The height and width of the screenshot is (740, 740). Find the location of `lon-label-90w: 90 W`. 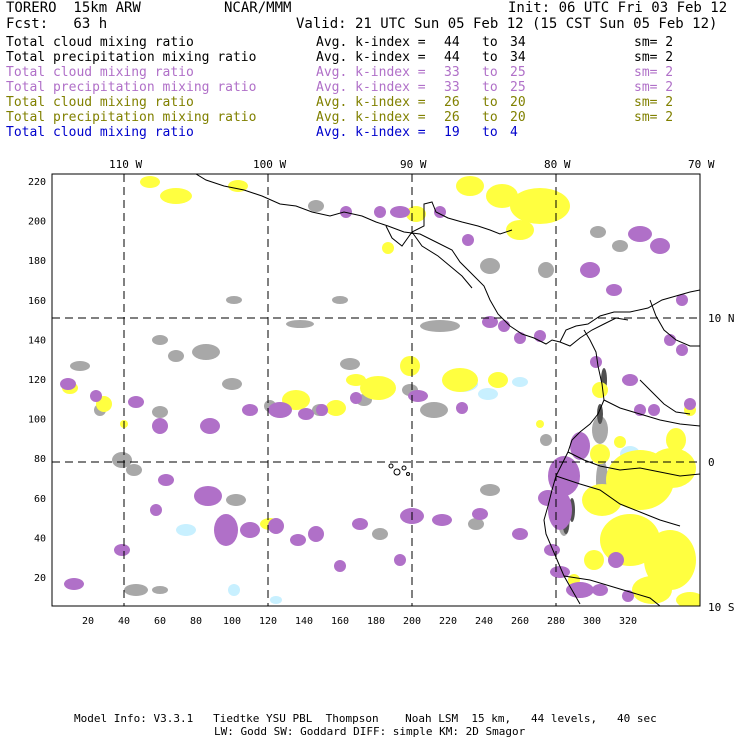

lon-label-90w: 90 W is located at coordinates (413, 164).